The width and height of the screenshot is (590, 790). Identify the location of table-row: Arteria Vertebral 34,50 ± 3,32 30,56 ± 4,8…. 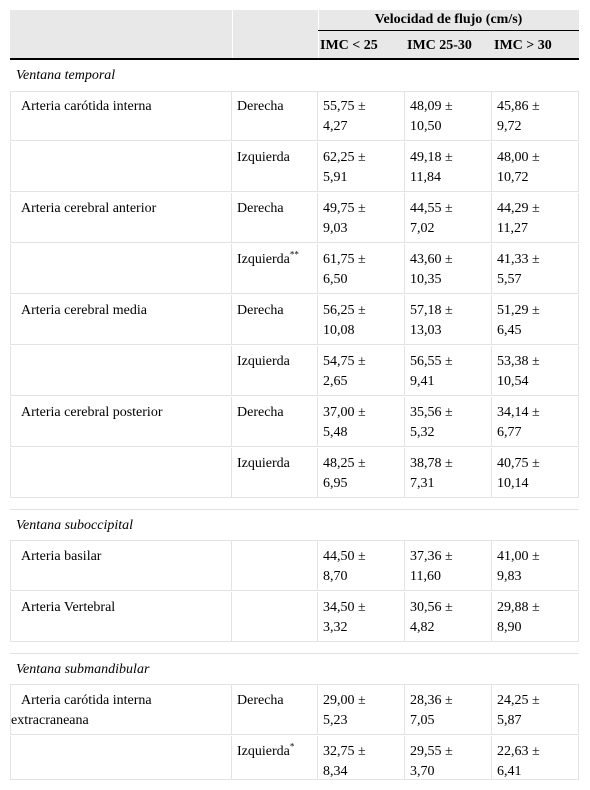
(294, 617).